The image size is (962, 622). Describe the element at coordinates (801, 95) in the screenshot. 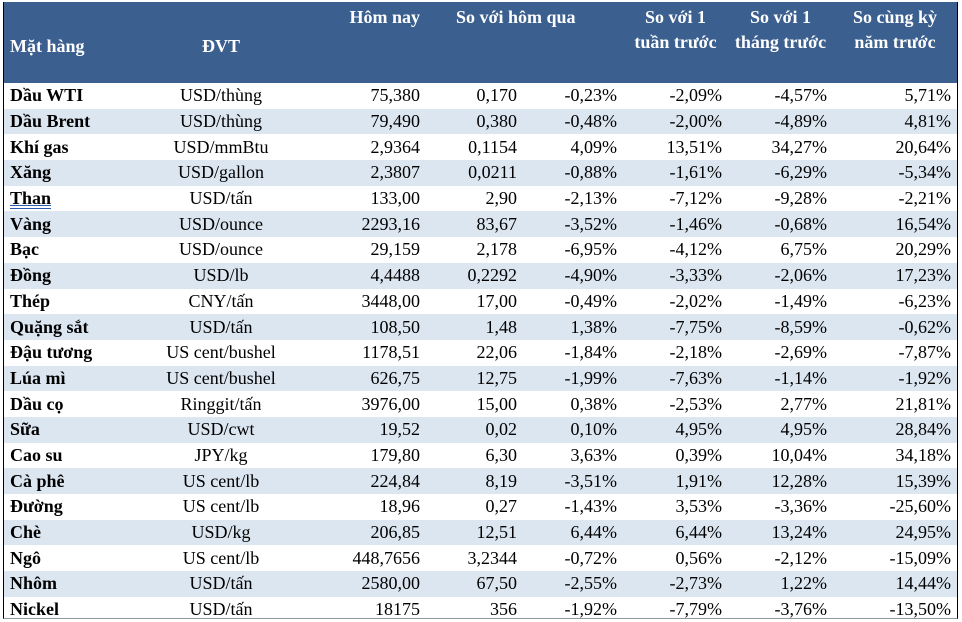

I see `change-pct-month: -4,57%` at that location.